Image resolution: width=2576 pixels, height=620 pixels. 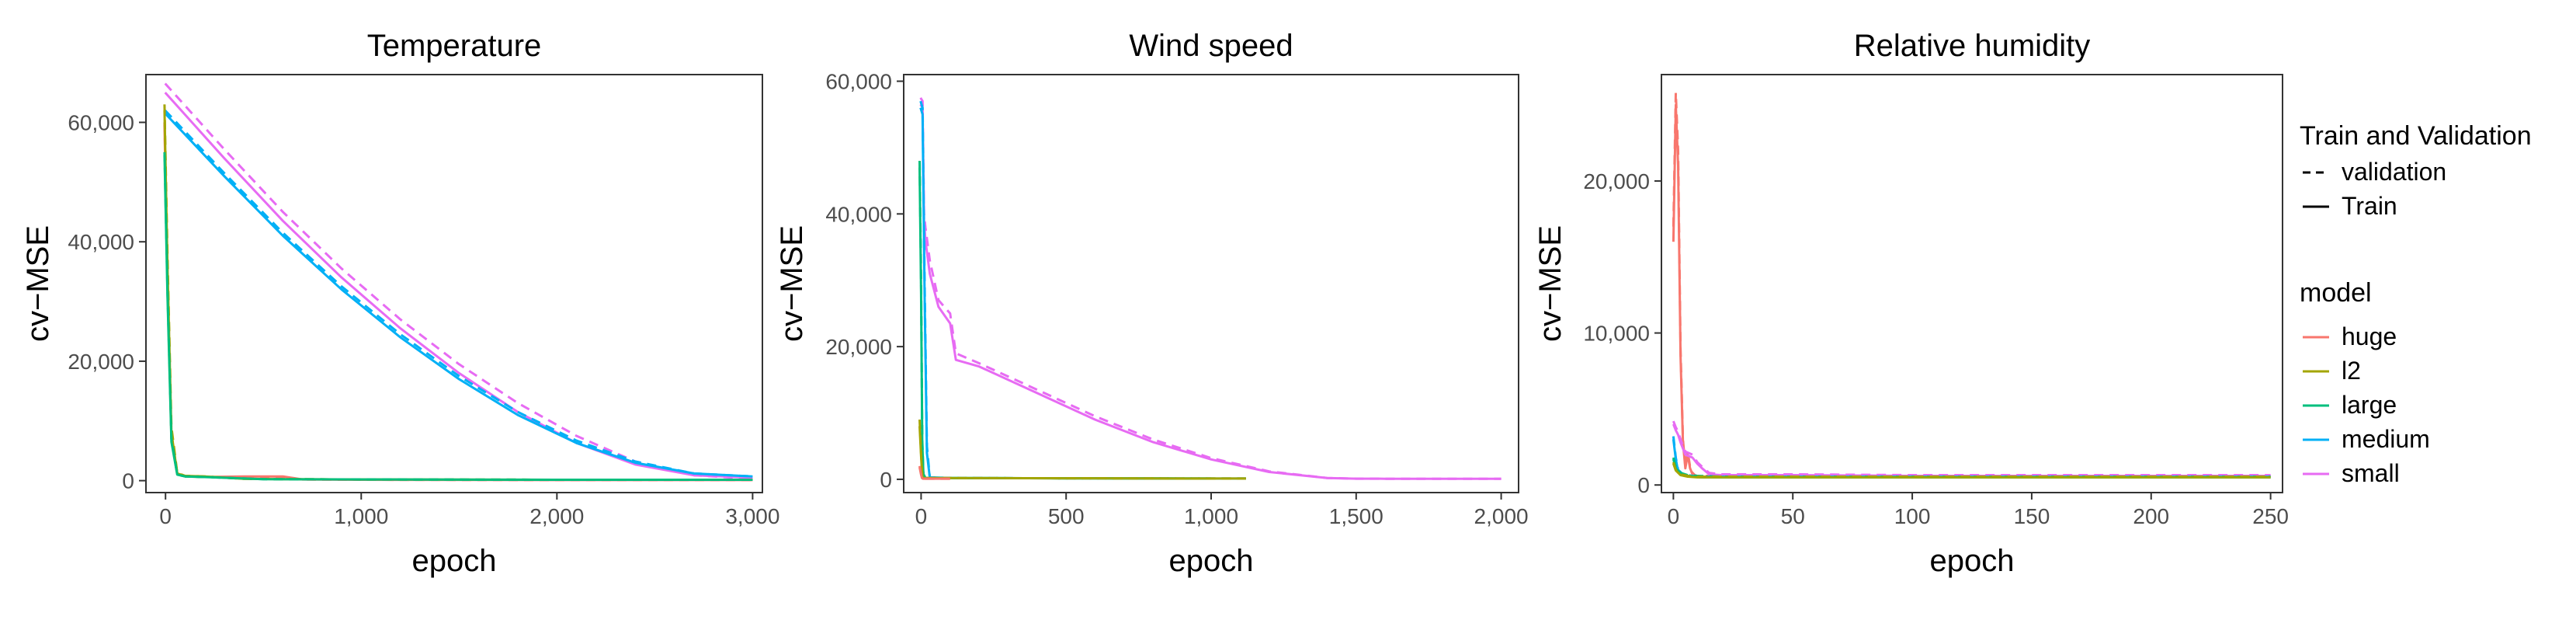 I want to click on x-tick-label: 100, so click(x=1912, y=516).